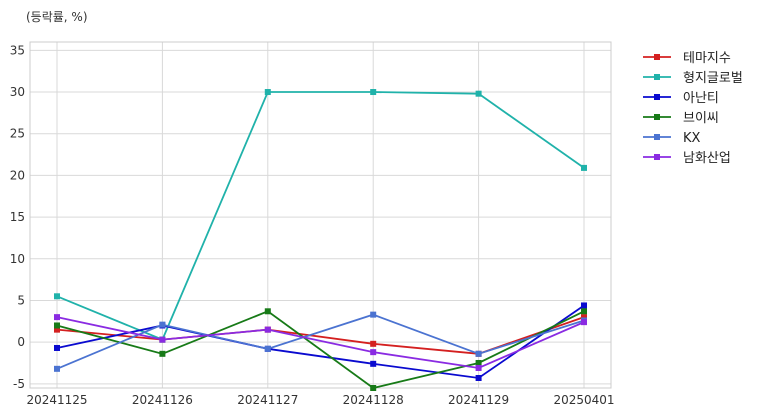  Describe the element at coordinates (681, 118) in the screenshot. I see `legend-item: 브이씨` at that location.